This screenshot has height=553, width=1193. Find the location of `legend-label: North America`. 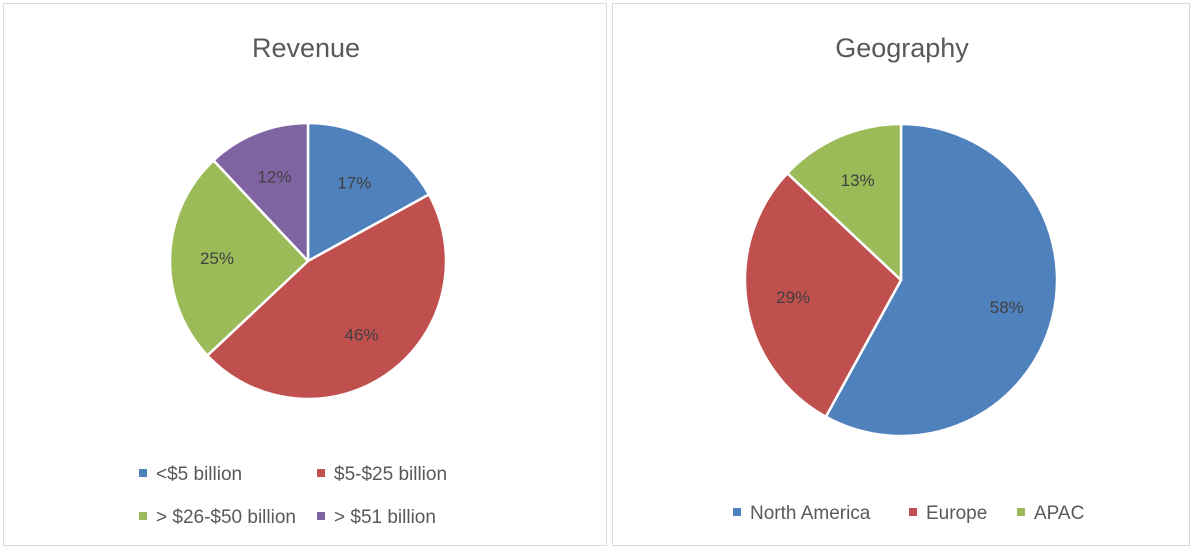

legend-label: North America is located at coordinates (810, 513).